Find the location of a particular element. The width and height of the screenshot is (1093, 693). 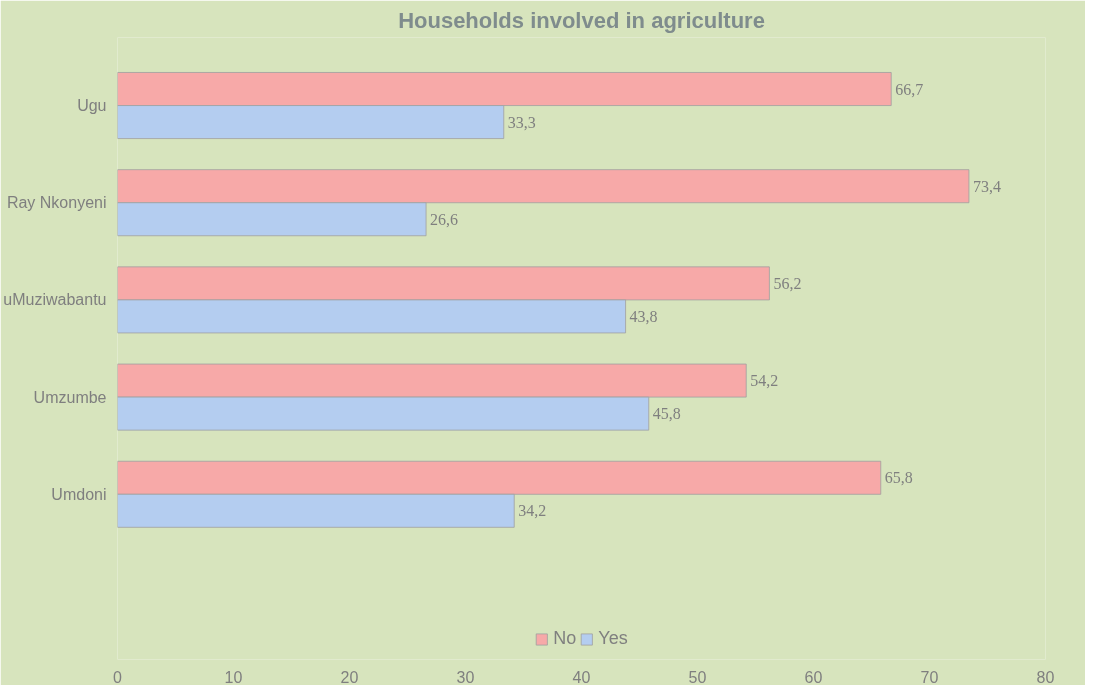

data-label: 26,6 is located at coordinates (444, 219).